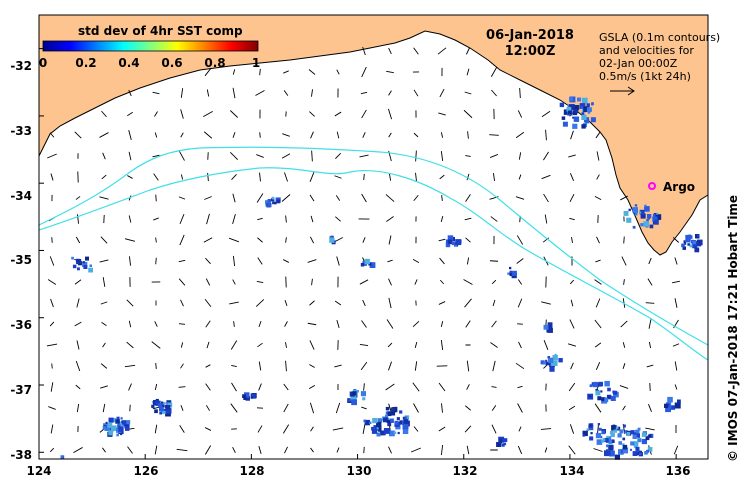 The width and height of the screenshot is (749, 496). I want to click on colorbar-tick: 0.8, so click(214, 63).